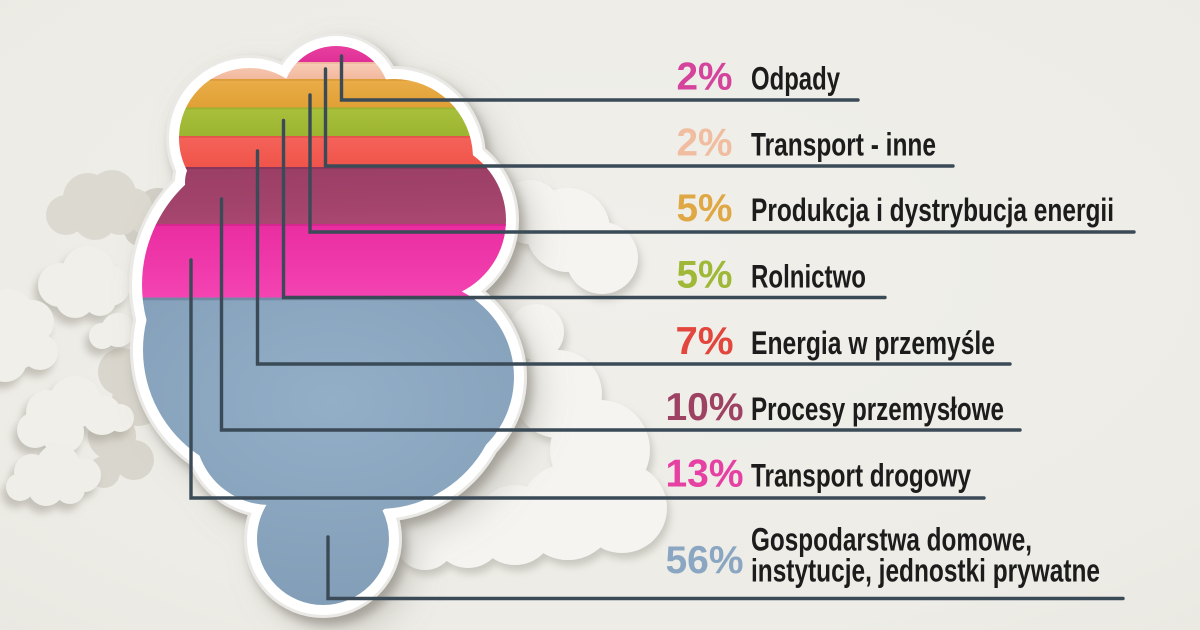 Image resolution: width=1200 pixels, height=630 pixels. What do you see at coordinates (925, 571) in the screenshot?
I see `svg-text: instytucje, jednostki prywatne` at bounding box center [925, 571].